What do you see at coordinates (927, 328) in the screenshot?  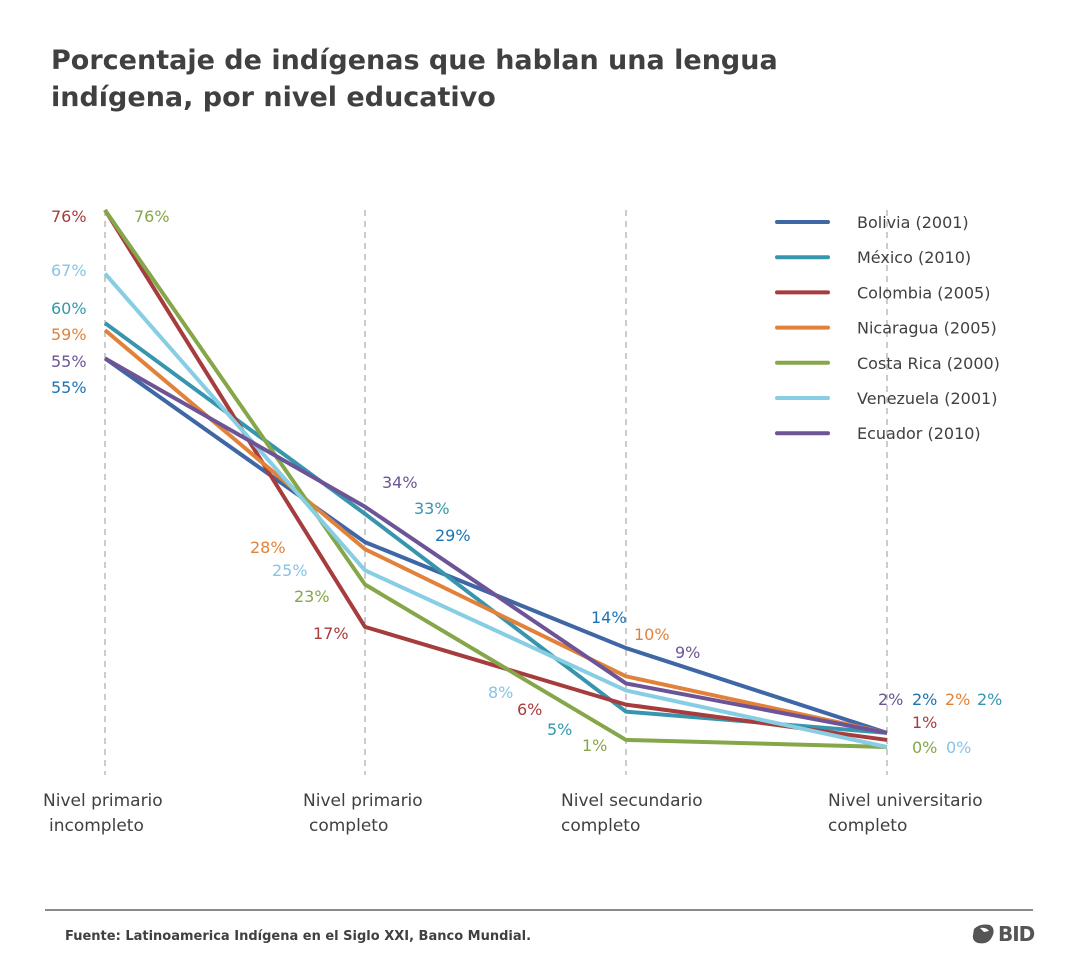 I see `legend-entry: Nicaragua (2005)` at bounding box center [927, 328].